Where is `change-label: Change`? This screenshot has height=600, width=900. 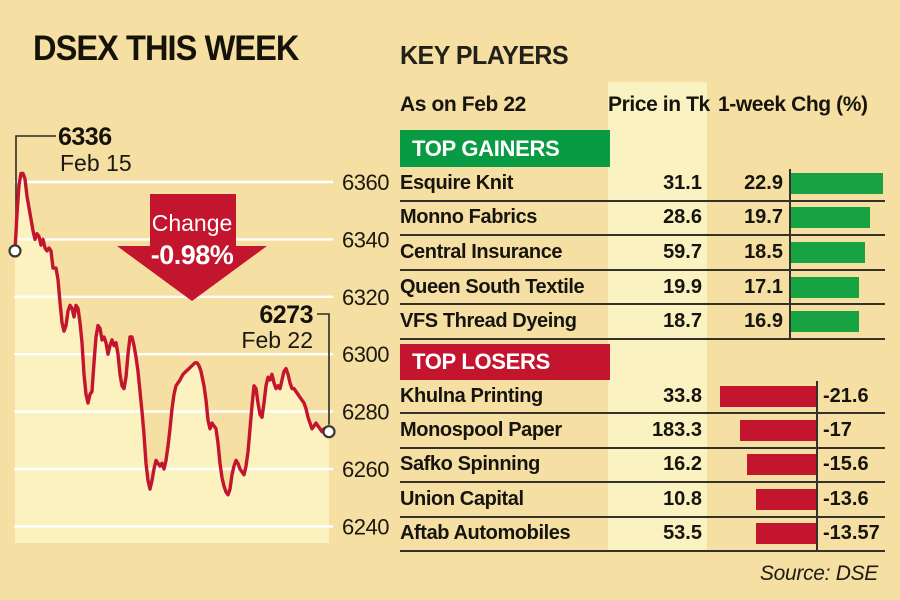 change-label: Change is located at coordinates (192, 223).